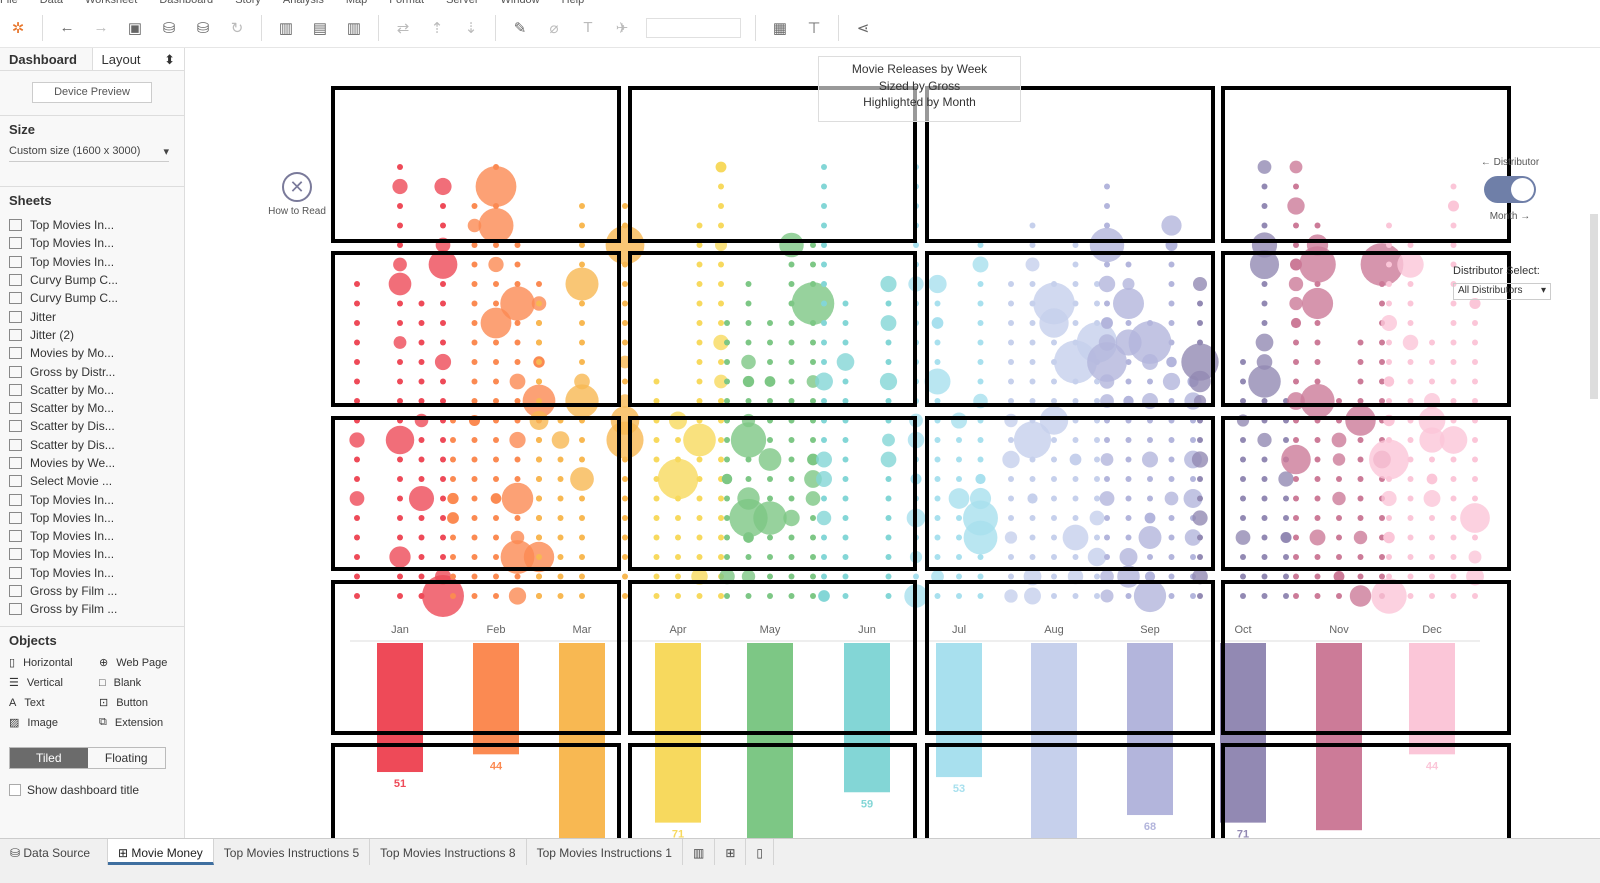 The width and height of the screenshot is (1600, 883). Describe the element at coordinates (54, 683) in the screenshot. I see `object-vertical: ☰ Vertical` at that location.